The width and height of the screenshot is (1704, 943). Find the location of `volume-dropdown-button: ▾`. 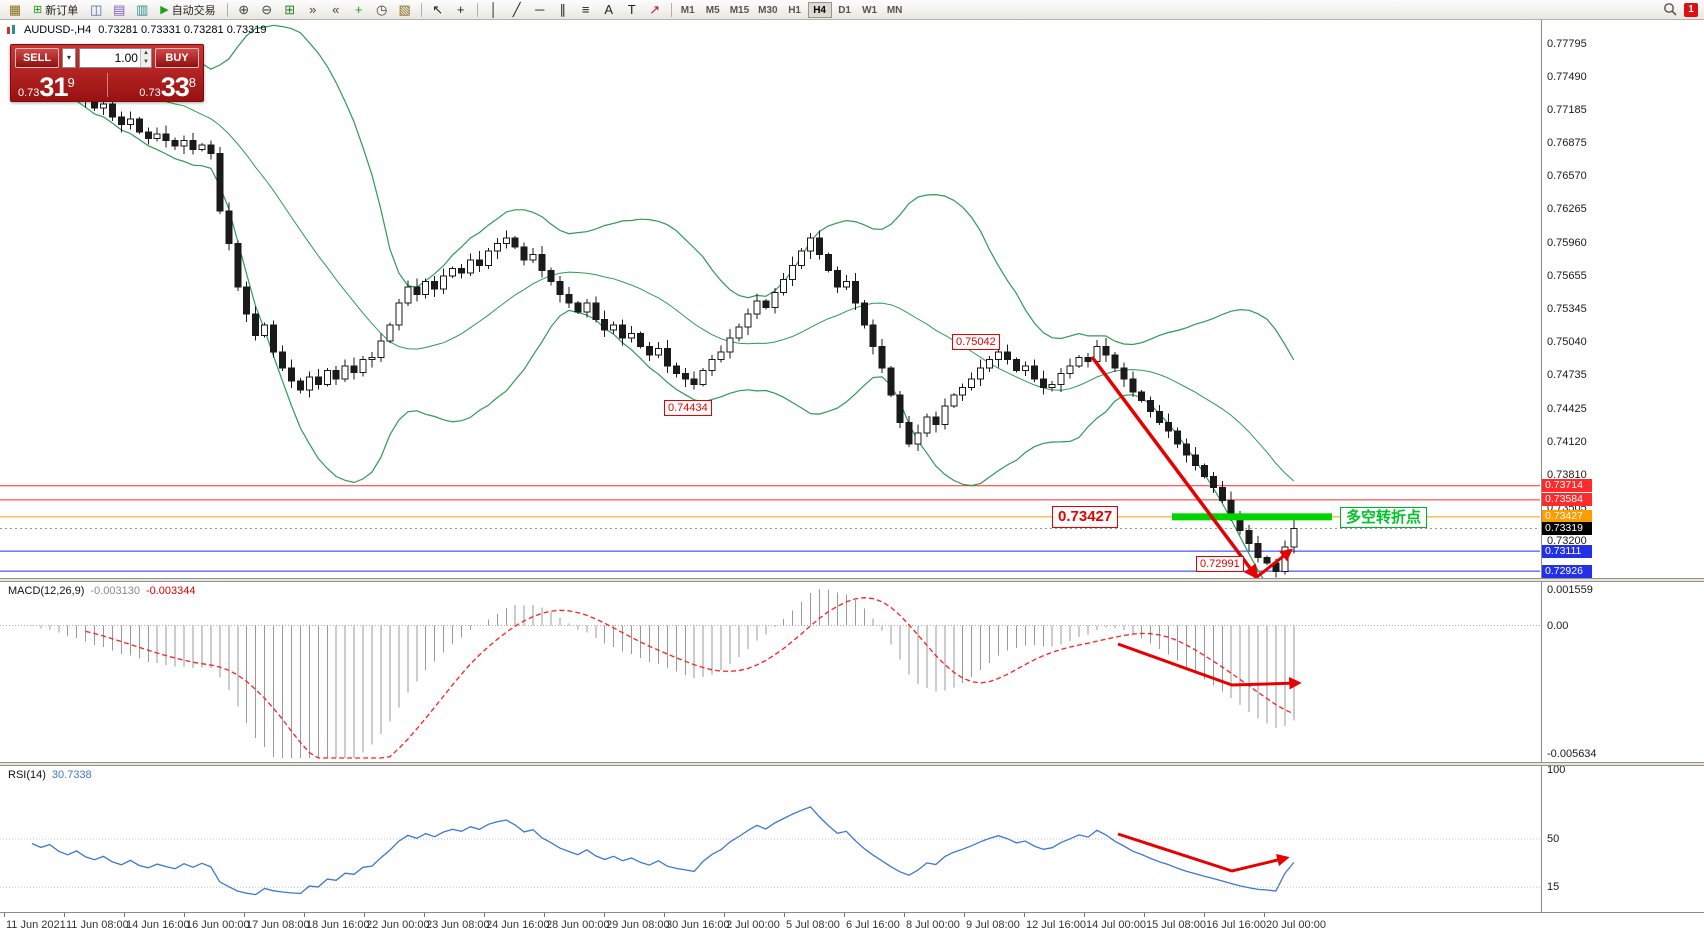

volume-dropdown-button: ▾ is located at coordinates (69, 58).